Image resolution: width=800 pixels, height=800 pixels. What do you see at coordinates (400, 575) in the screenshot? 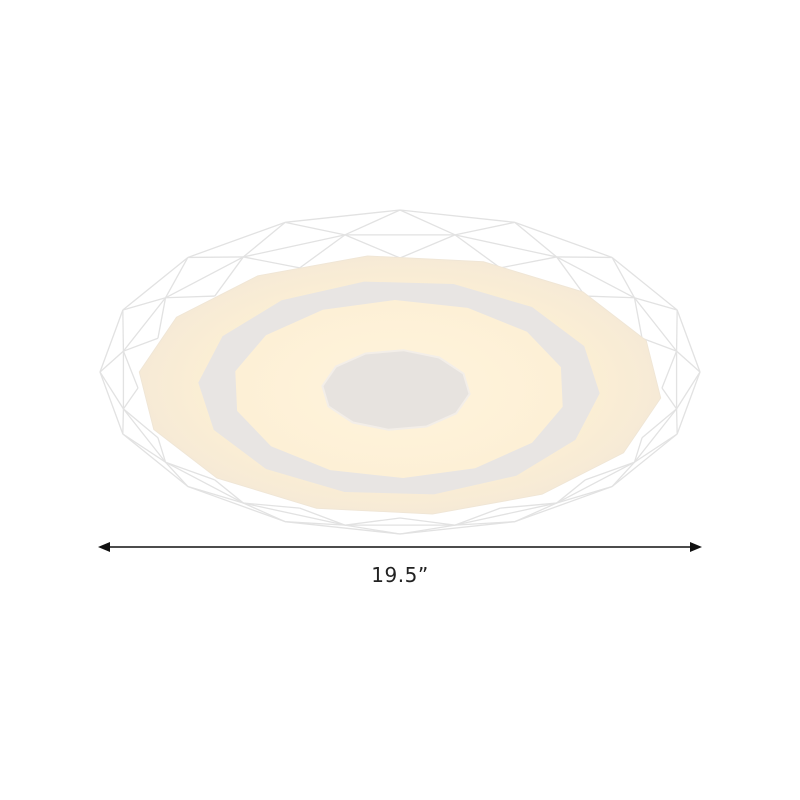
I see `width-dimension-label: 19.5”` at bounding box center [400, 575].